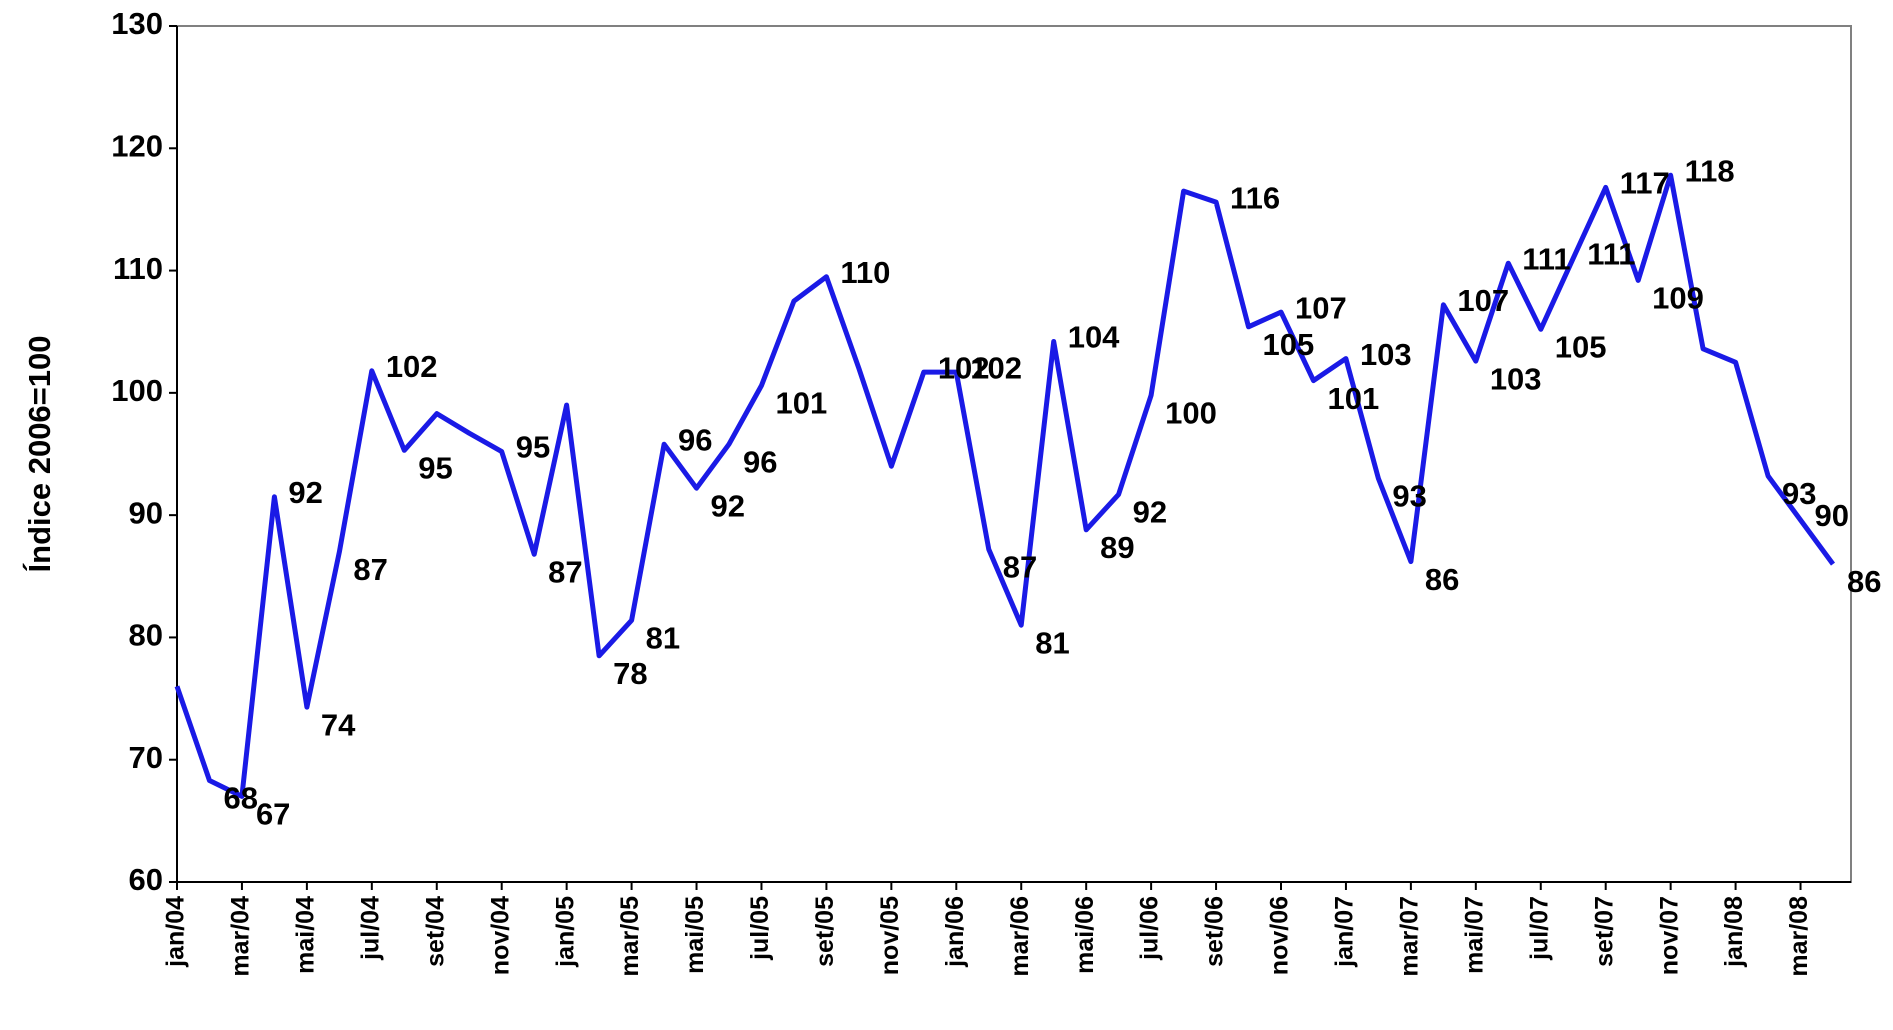 The image size is (1893, 1030). What do you see at coordinates (1255, 197) in the screenshot?
I see `data-label: 116` at bounding box center [1255, 197].